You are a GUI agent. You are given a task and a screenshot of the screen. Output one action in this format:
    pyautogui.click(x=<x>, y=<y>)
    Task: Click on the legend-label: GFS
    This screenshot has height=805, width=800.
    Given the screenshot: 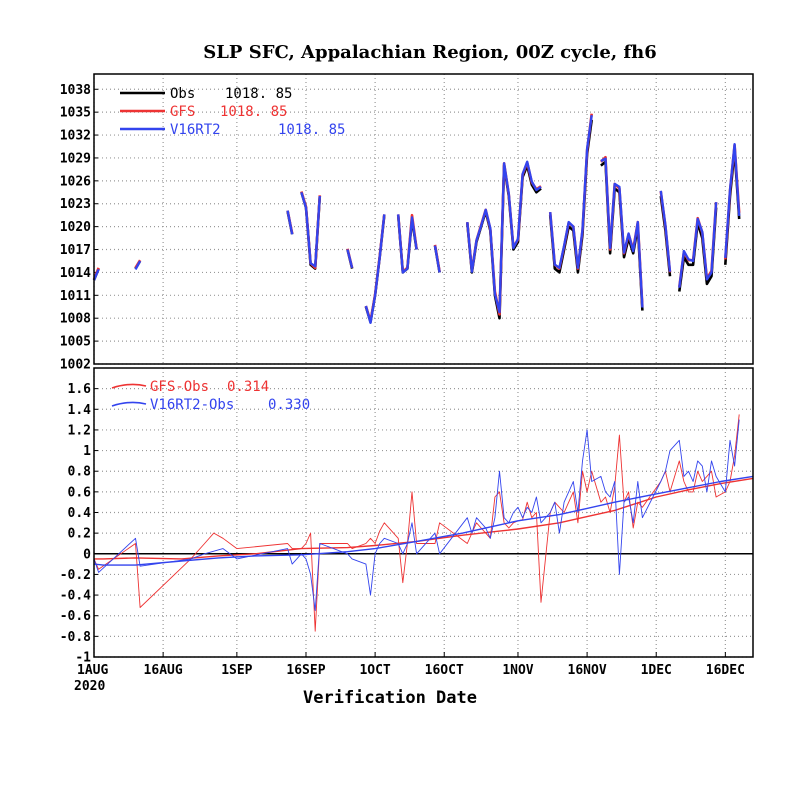 What is the action you would take?
    pyautogui.click(x=182, y=112)
    